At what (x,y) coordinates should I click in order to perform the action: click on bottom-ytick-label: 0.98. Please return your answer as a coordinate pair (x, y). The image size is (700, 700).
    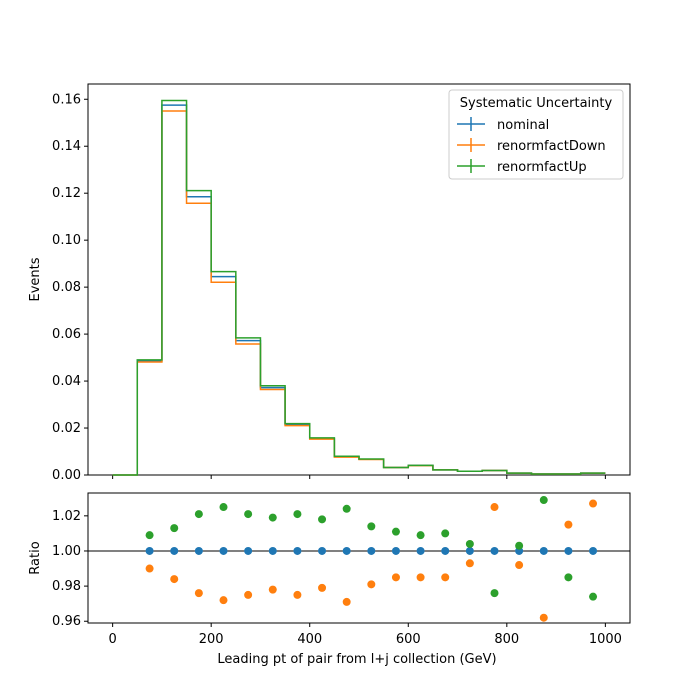
    Looking at the image, I should click on (66, 586).